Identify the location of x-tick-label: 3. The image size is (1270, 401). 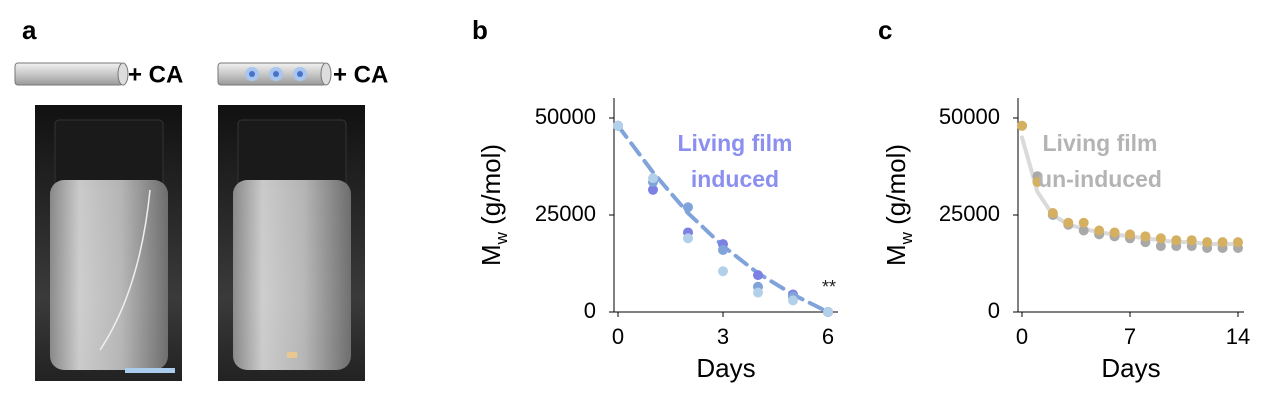
(723, 336).